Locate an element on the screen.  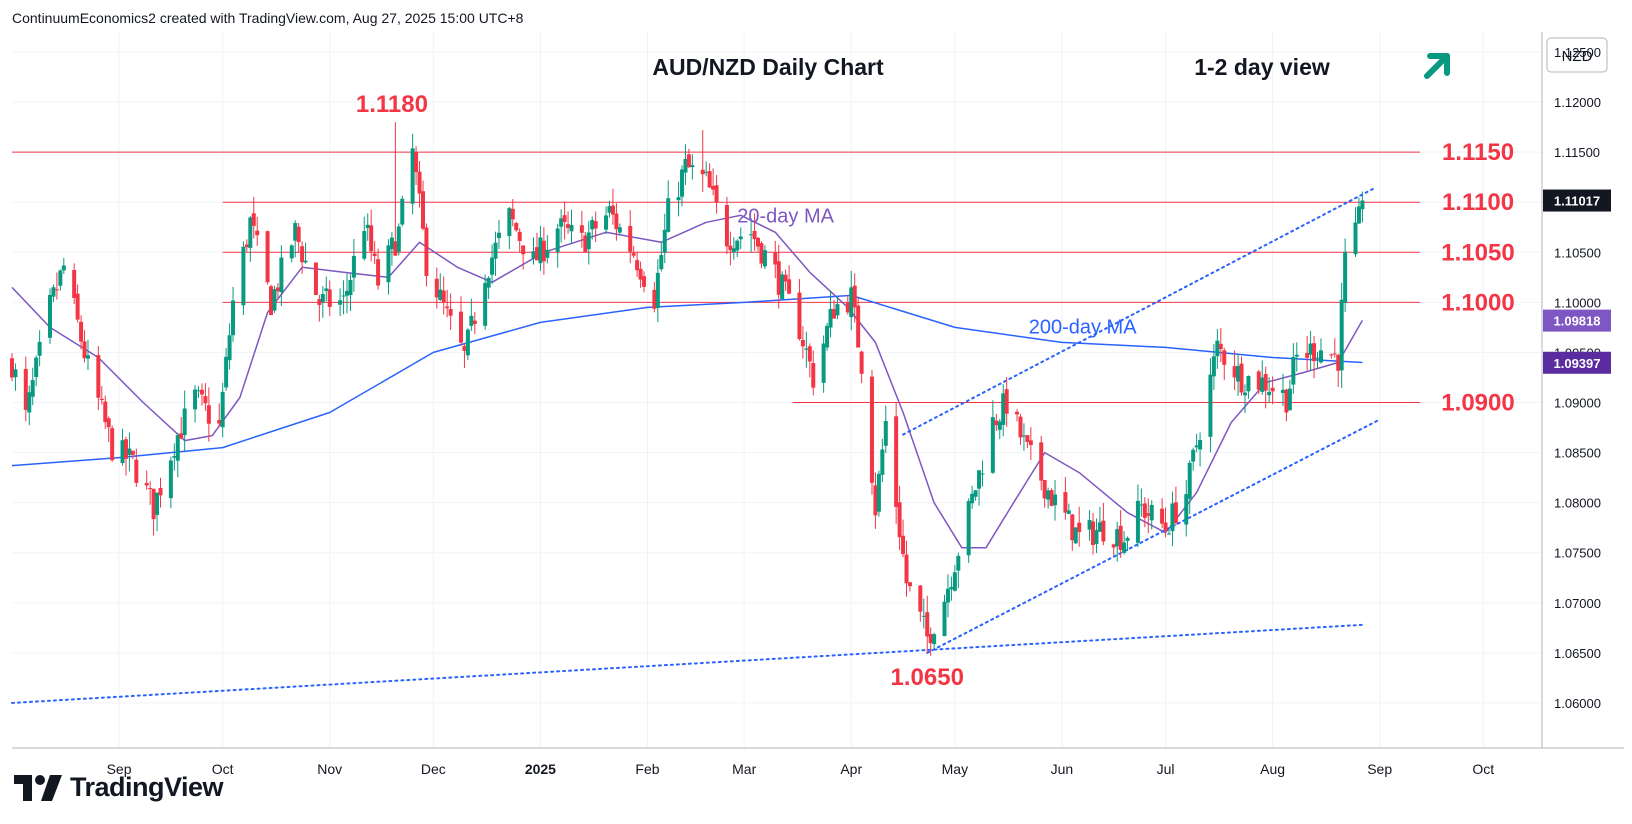
level-label: 1.1000 is located at coordinates (1477, 302).